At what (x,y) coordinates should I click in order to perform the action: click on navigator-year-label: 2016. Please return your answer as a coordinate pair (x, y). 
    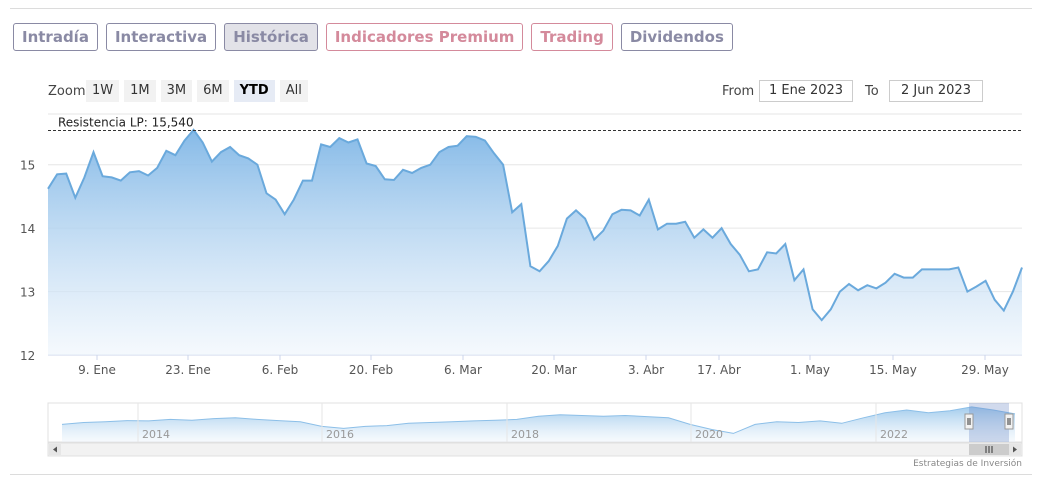
    Looking at the image, I should click on (340, 434).